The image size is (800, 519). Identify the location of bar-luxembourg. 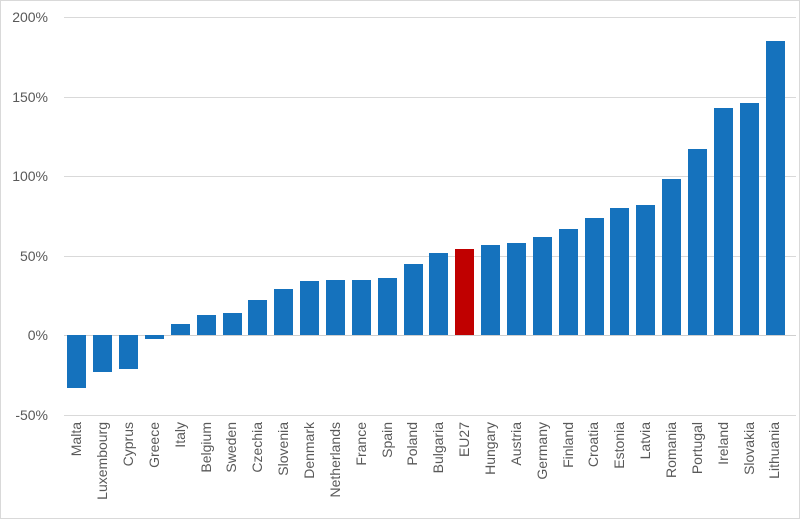
(103, 353).